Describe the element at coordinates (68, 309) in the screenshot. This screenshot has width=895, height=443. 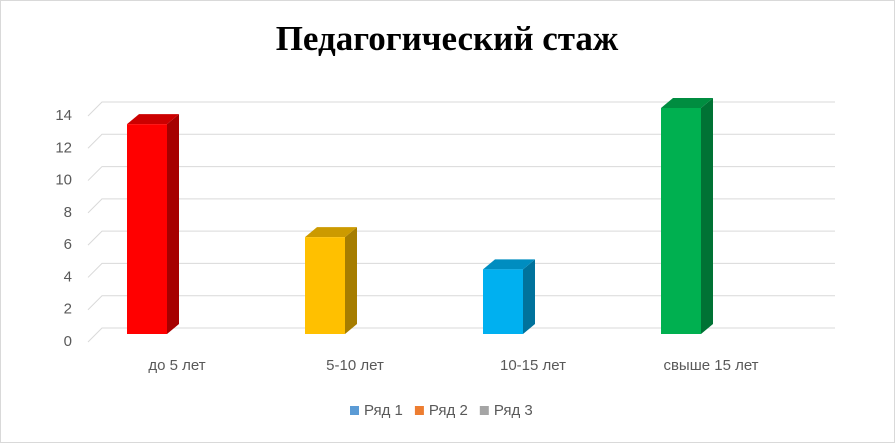
I see `y-tick-label: 2` at that location.